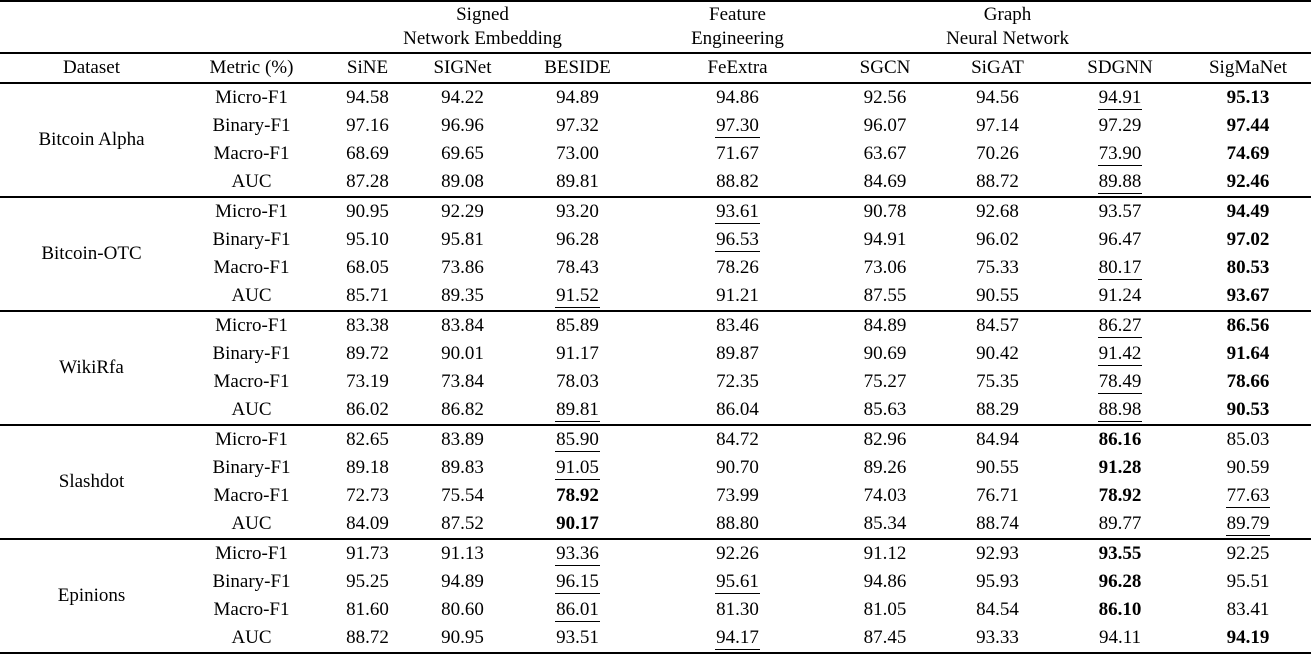 This screenshot has width=1311, height=655. What do you see at coordinates (997, 126) in the screenshot?
I see `value-cell: 97.14` at bounding box center [997, 126].